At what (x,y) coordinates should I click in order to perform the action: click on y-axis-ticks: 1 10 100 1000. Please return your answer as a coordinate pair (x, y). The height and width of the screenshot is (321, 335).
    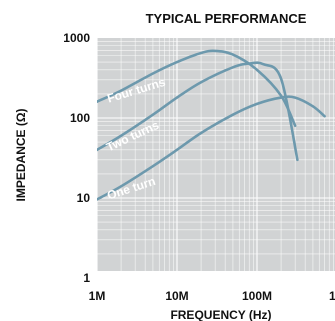
    Looking at the image, I should click on (76, 158).